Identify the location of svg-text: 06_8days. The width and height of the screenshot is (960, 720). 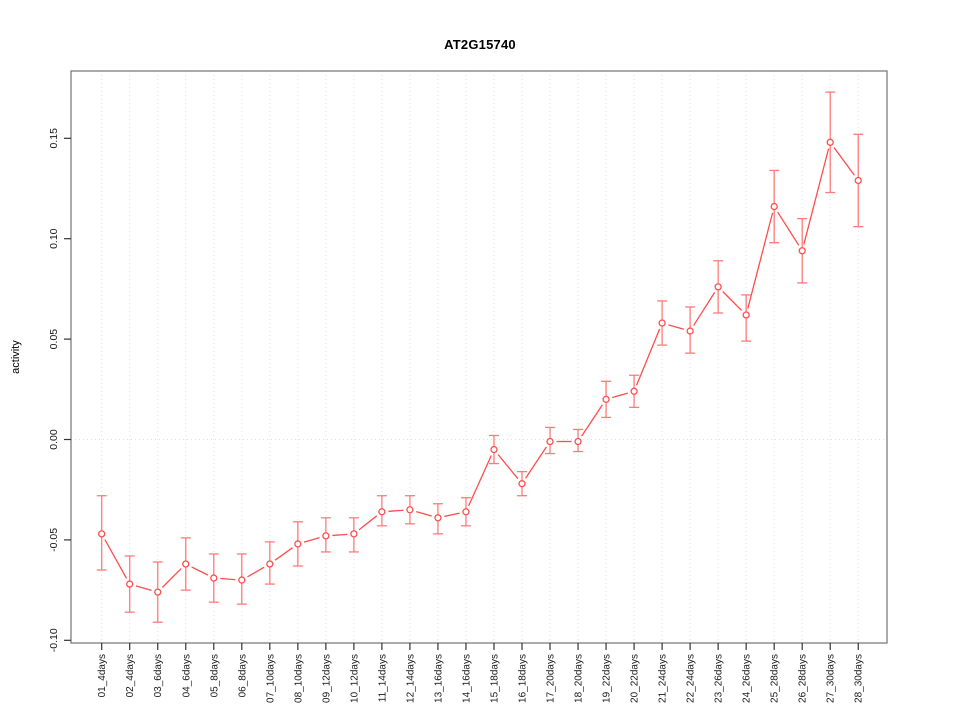
(242, 675).